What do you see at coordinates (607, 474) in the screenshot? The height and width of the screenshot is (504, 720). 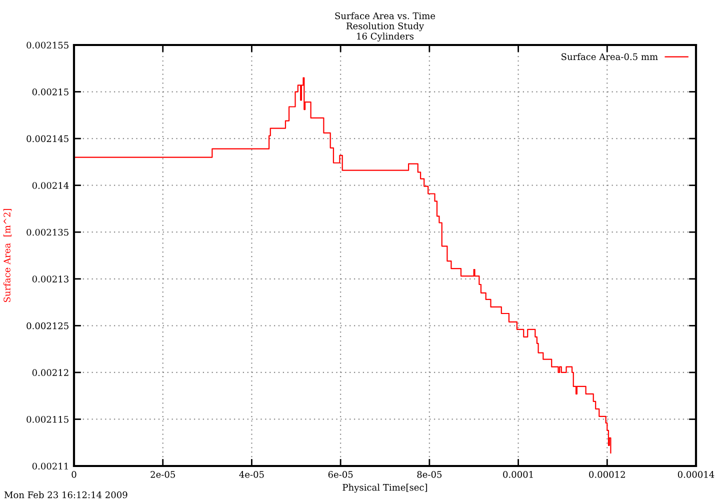 I see `x-tick-label: 0.00012` at bounding box center [607, 474].